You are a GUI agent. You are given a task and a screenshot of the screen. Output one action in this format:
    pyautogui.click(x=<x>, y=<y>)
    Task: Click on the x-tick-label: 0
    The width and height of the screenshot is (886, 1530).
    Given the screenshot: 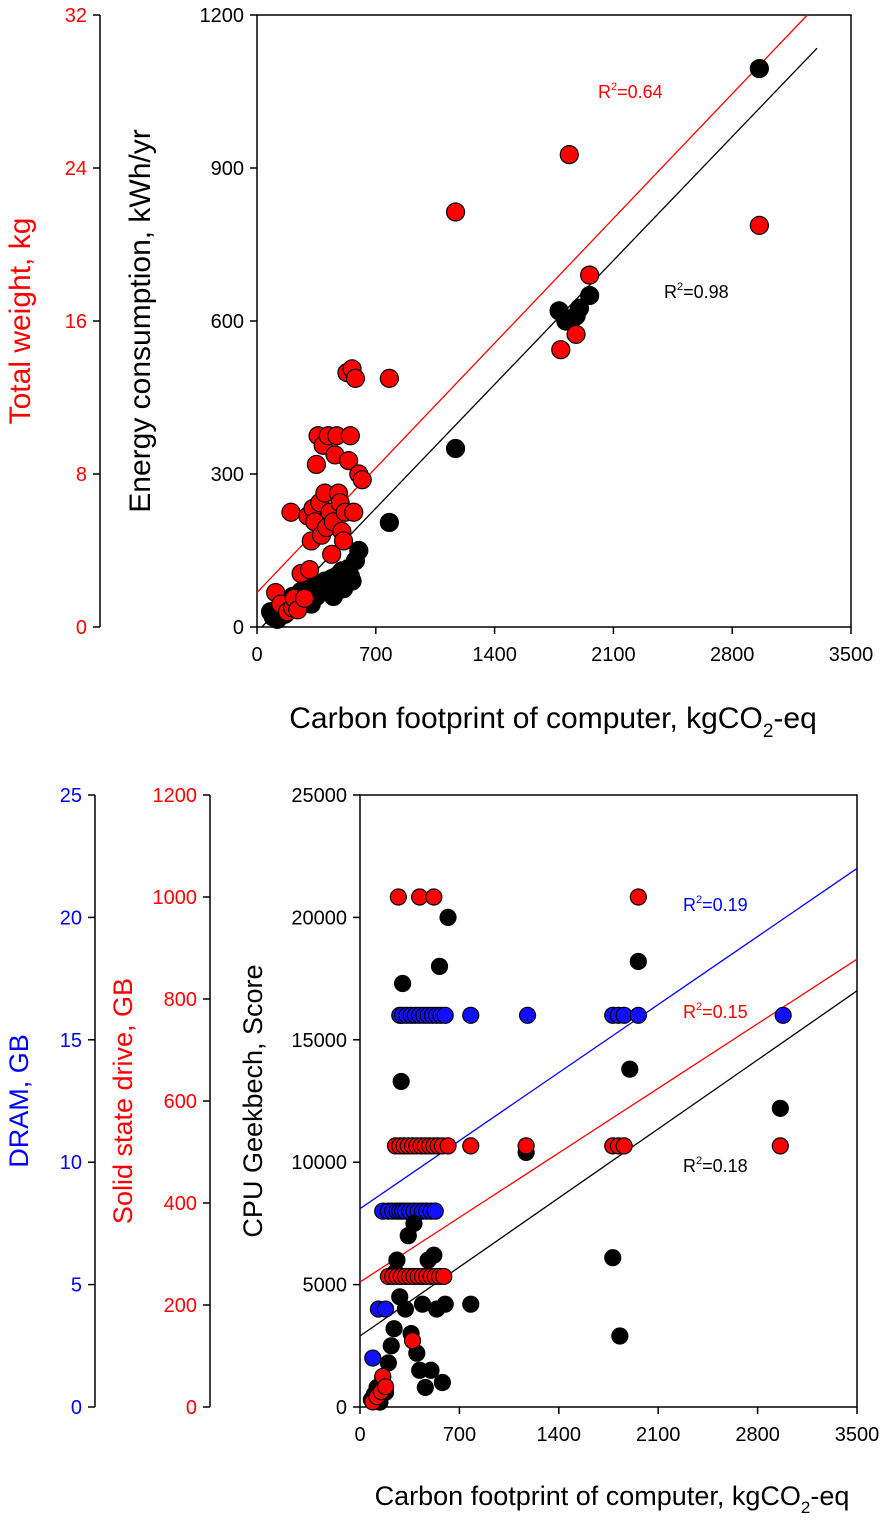 What is the action you would take?
    pyautogui.click(x=359, y=1435)
    